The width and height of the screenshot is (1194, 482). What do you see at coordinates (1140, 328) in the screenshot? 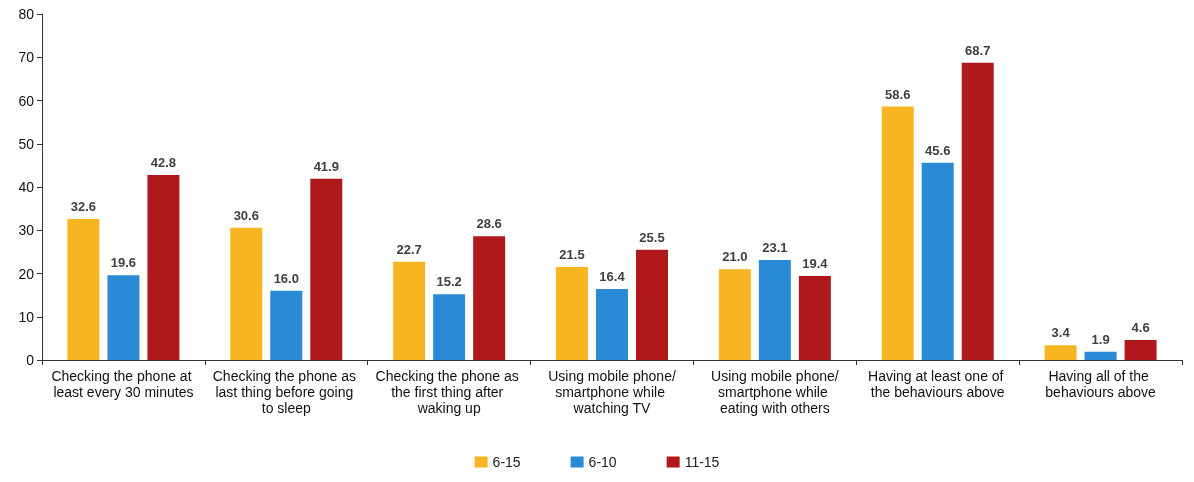
I see `text: 4.6` at bounding box center [1140, 328].